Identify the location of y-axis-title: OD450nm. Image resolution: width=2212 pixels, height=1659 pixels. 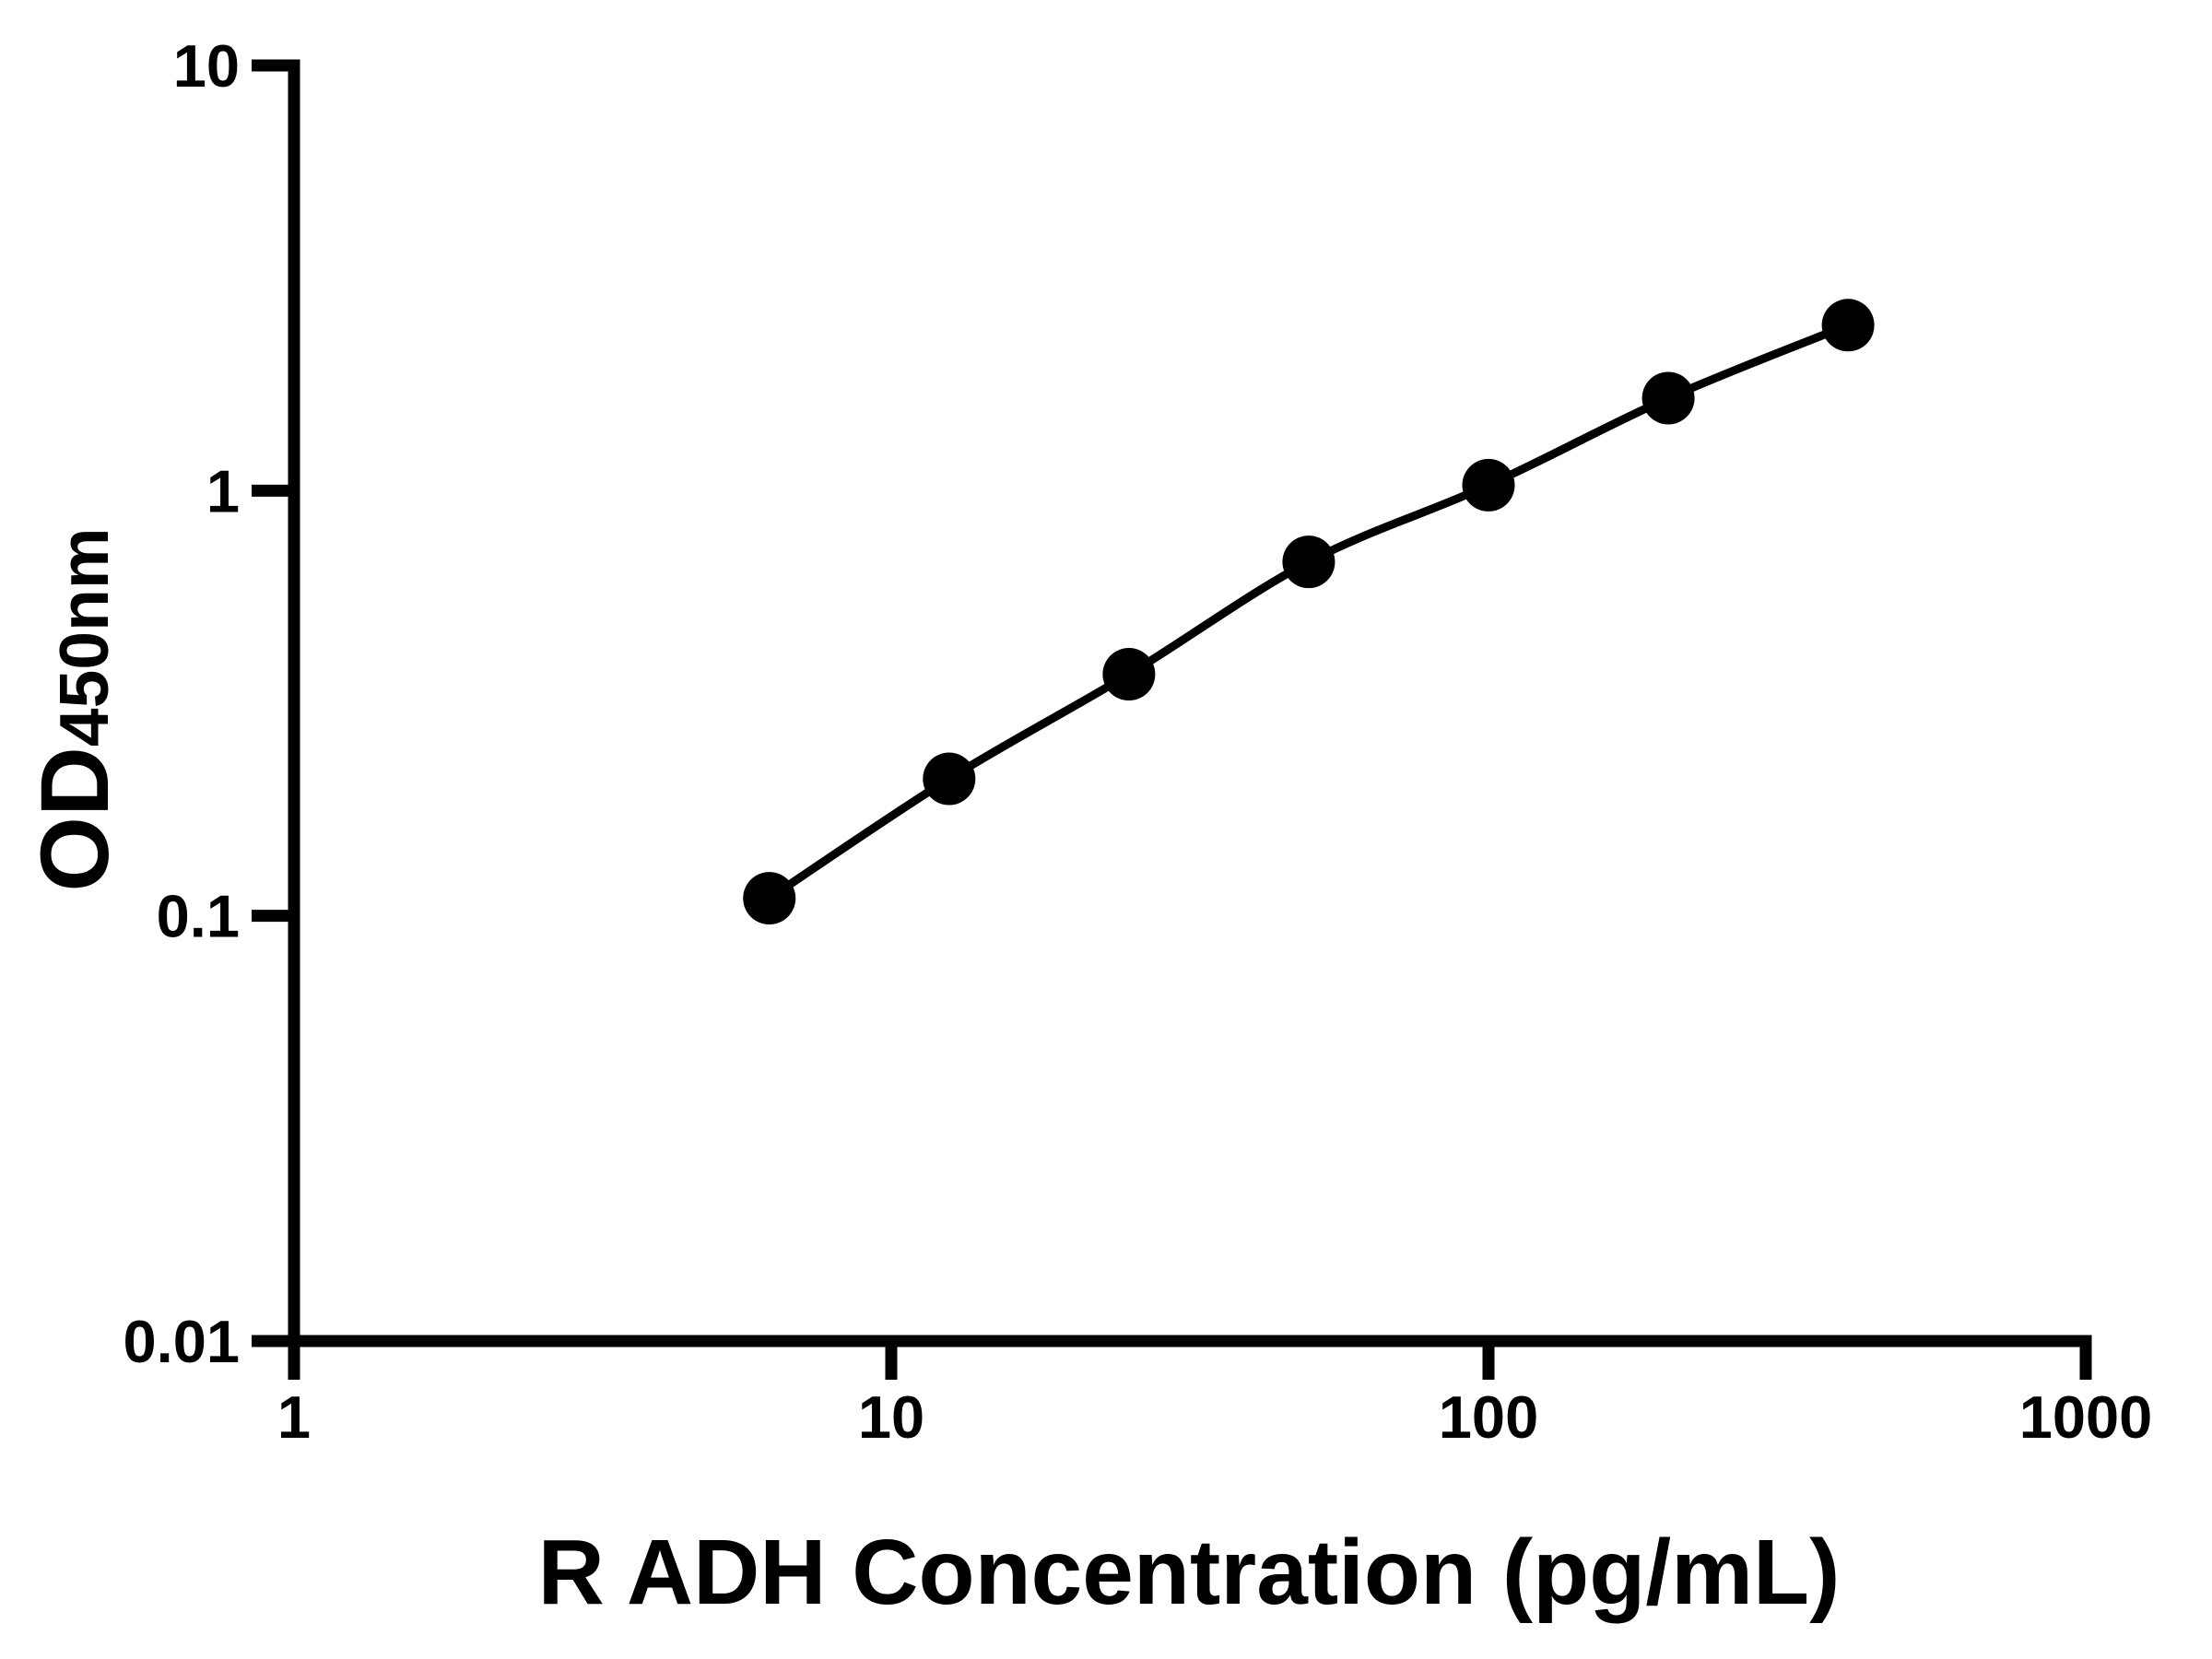
(75, 709).